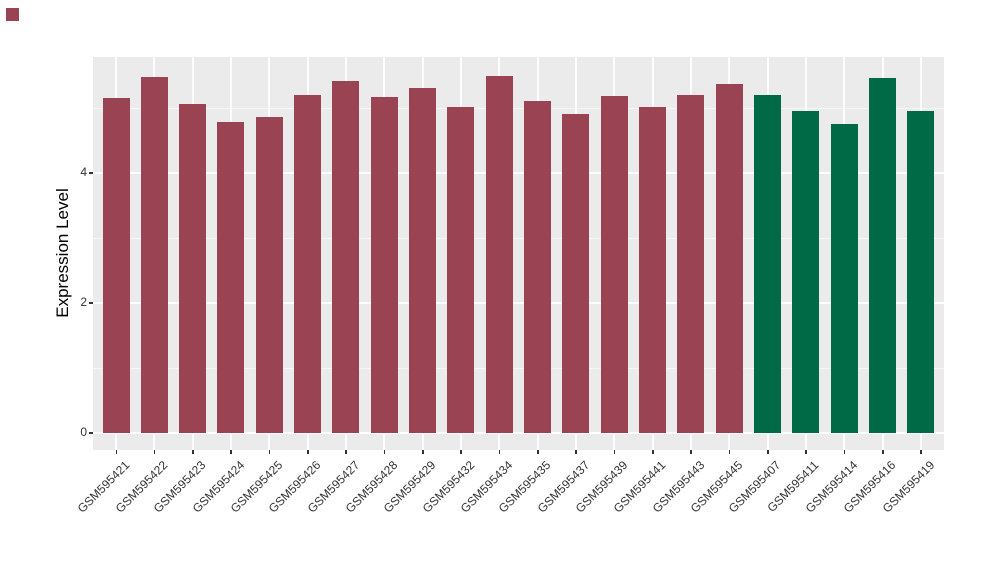  I want to click on x-tick-mark-GSM595445, so click(729, 452).